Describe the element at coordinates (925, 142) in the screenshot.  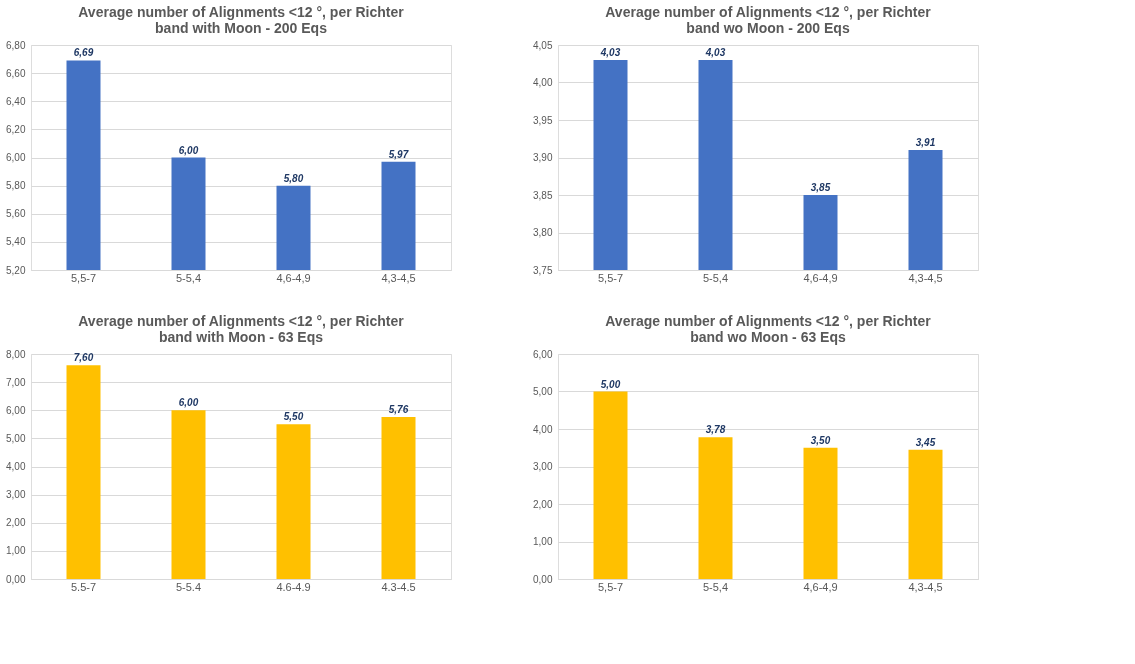
I see `data-label: 3,91` at that location.